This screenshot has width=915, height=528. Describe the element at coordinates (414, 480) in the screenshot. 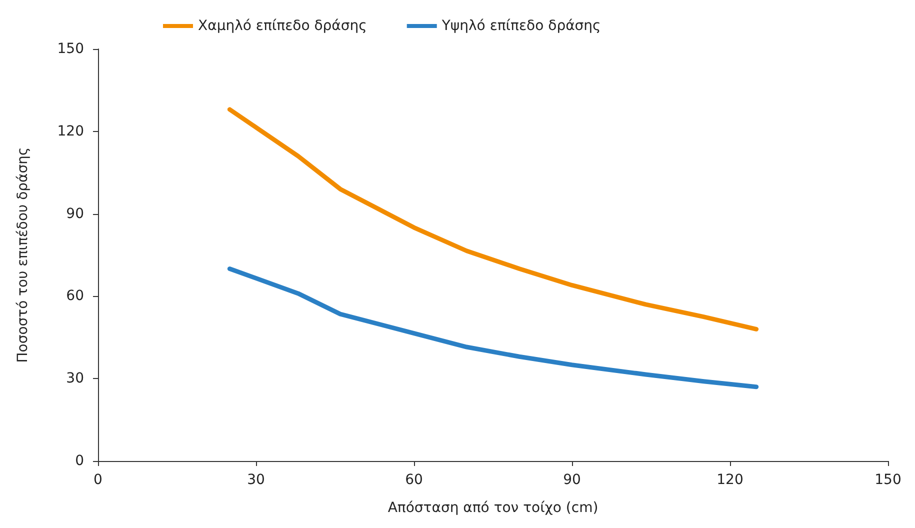

I see `x-tick-label: 60` at that location.